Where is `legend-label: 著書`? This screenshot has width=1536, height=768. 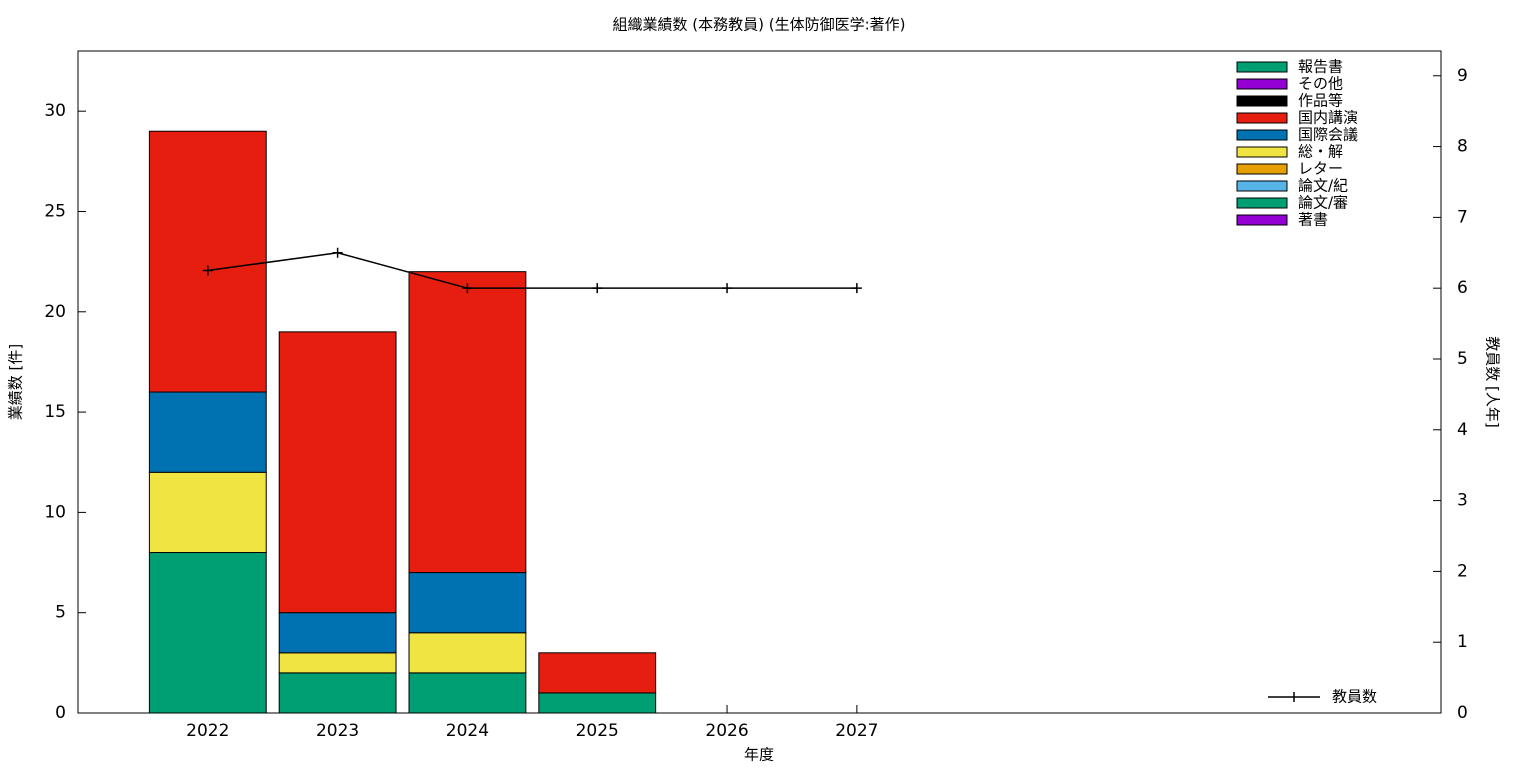
legend-label: 著書 is located at coordinates (1313, 220).